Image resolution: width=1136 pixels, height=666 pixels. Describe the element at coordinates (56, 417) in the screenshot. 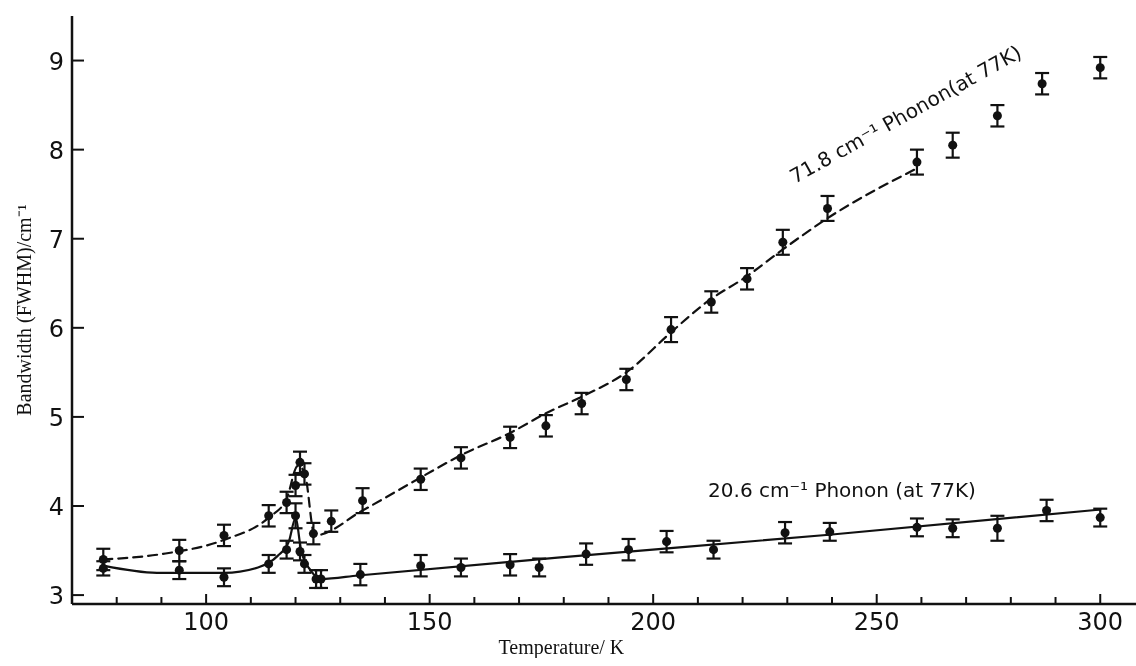

I see `y-tick-label: 5` at that location.